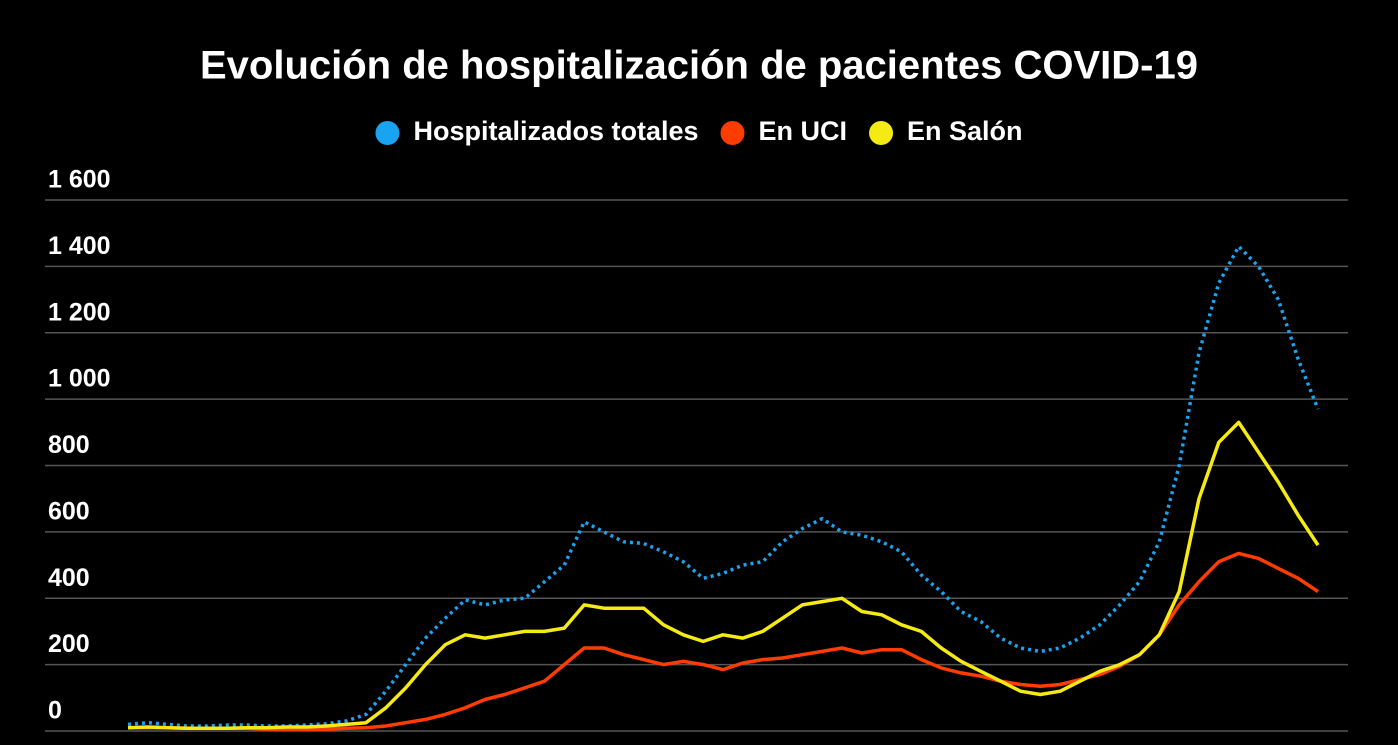 Image resolution: width=1398 pixels, height=745 pixels. Describe the element at coordinates (69, 578) in the screenshot. I see `y-tick-label: 400` at that location.